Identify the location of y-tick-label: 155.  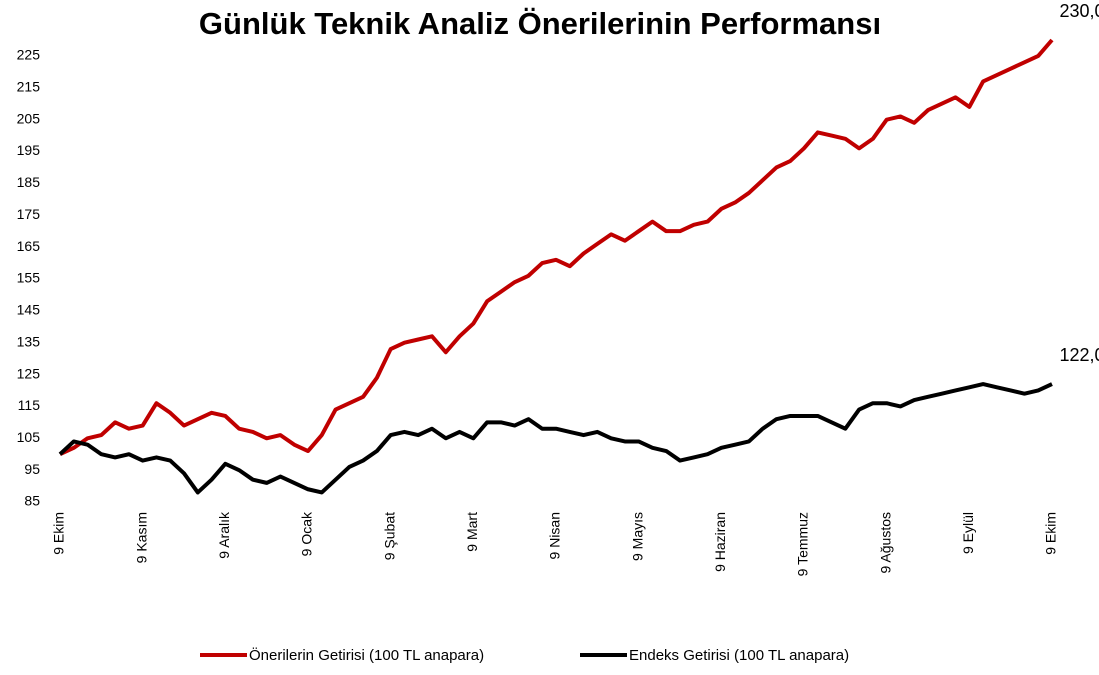
(29, 278).